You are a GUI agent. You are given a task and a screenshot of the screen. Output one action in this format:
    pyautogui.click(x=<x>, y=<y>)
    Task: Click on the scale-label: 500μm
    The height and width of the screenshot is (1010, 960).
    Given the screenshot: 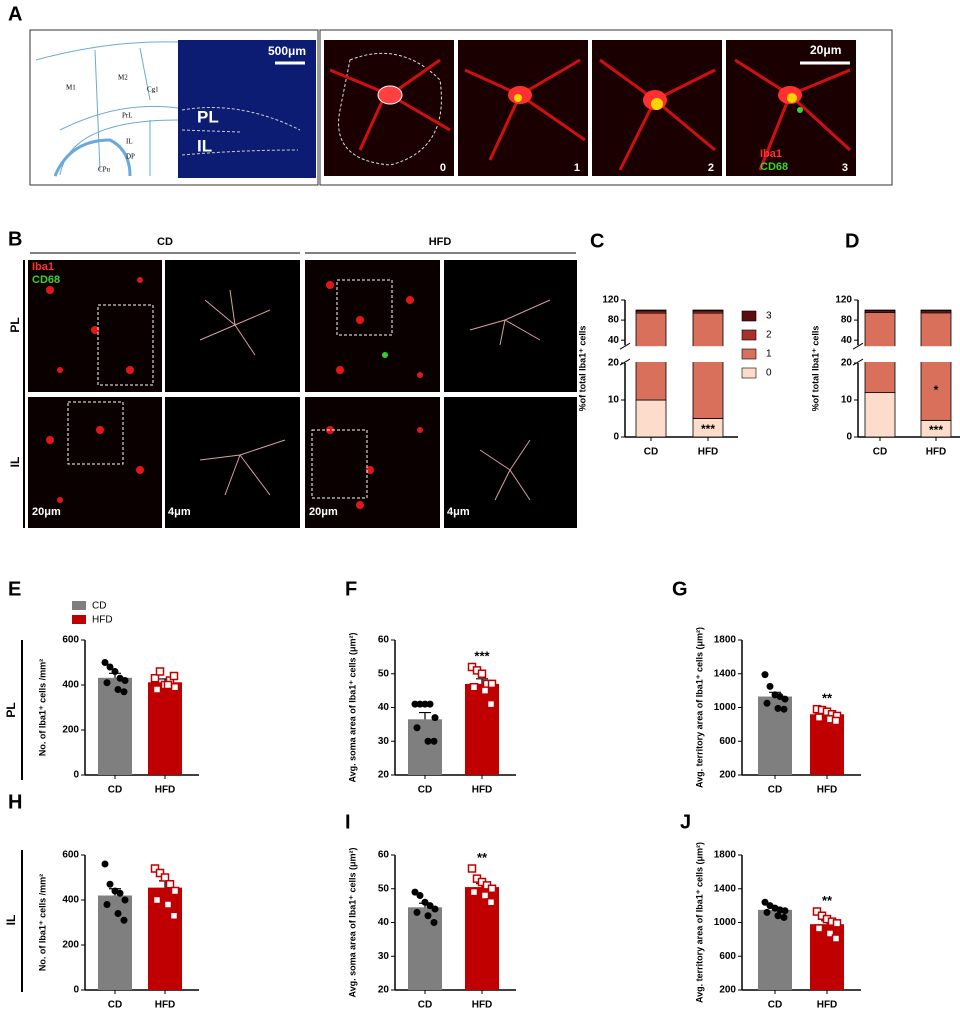 What is the action you would take?
    pyautogui.click(x=287, y=51)
    